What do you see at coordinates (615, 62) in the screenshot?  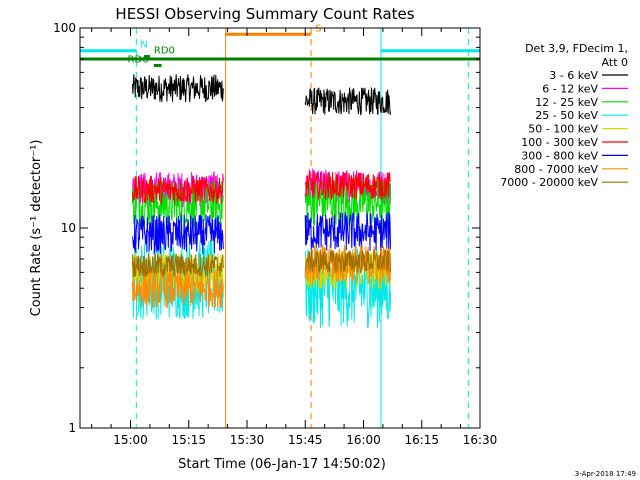 I see `legend-header-line-2: Att 0` at bounding box center [615, 62].